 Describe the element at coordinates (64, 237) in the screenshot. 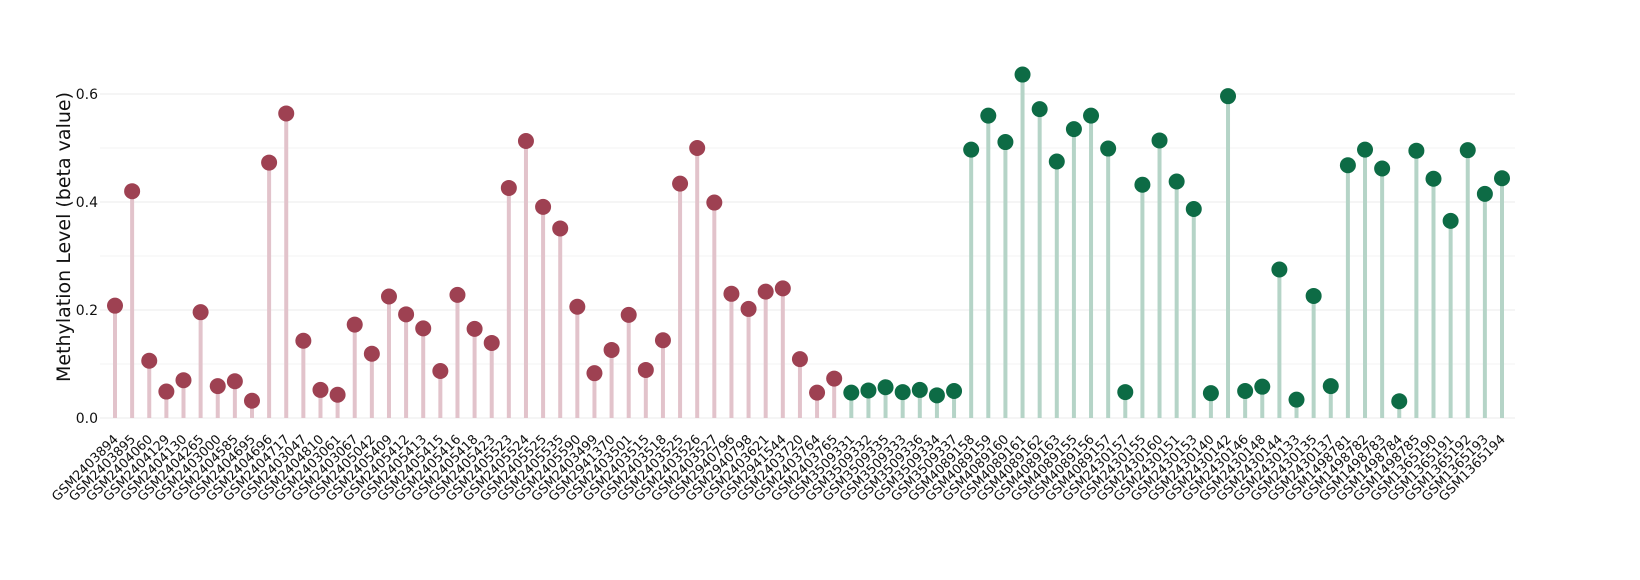

I see `y-axis-label: Methylation Level (beta value)` at that location.